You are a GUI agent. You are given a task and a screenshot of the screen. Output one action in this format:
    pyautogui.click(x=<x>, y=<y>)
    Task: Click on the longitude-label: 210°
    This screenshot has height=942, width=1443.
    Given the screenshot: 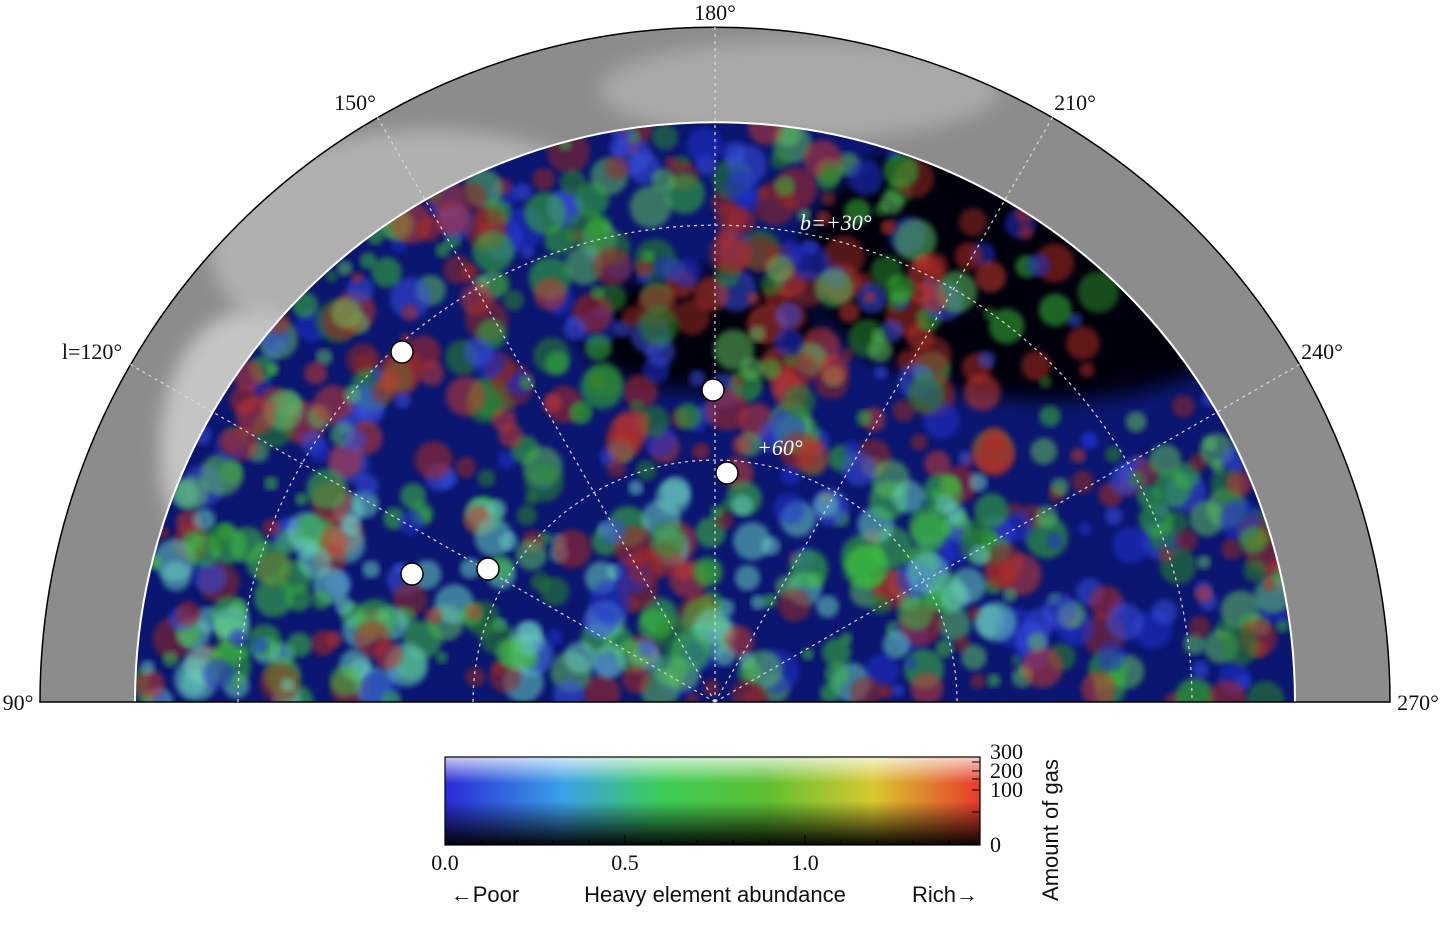 What is the action you would take?
    pyautogui.click(x=1075, y=102)
    